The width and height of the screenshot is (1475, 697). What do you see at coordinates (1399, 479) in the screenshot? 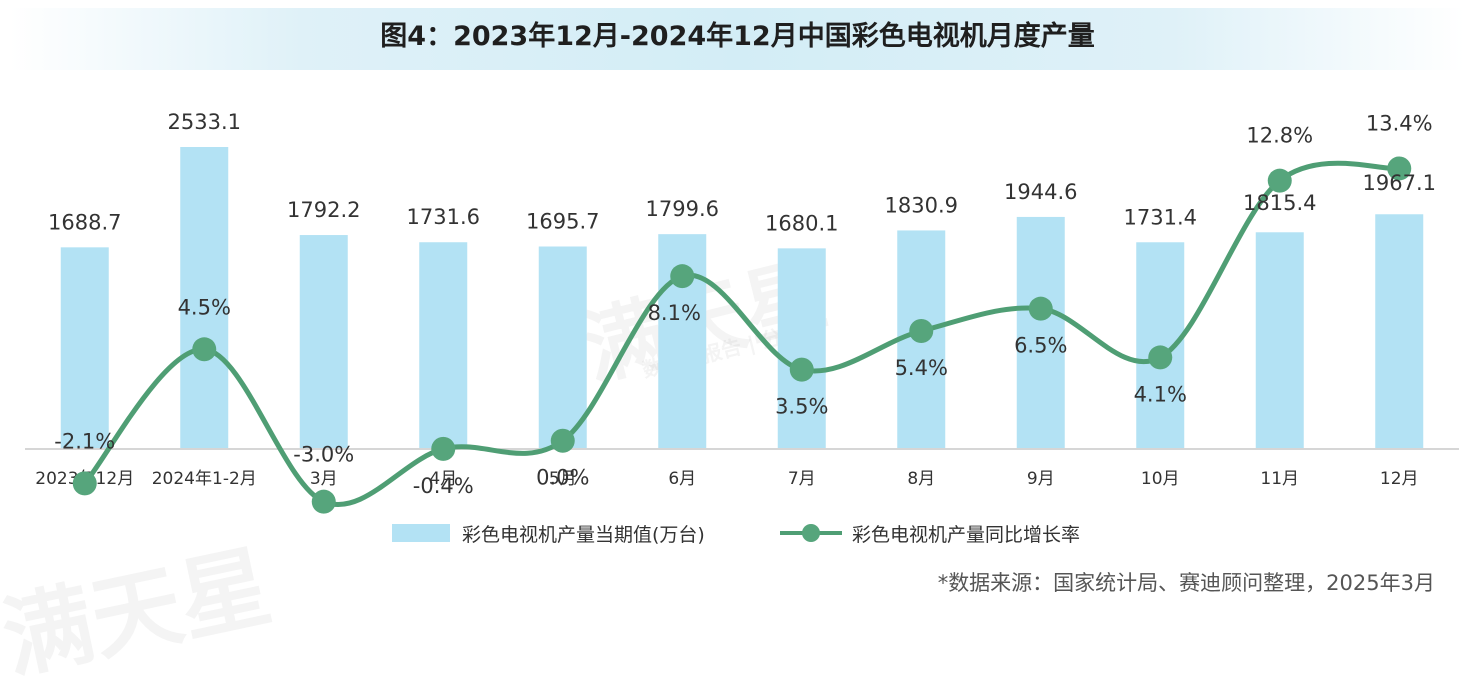
I see `x-tick-label: 12月` at bounding box center [1399, 479].